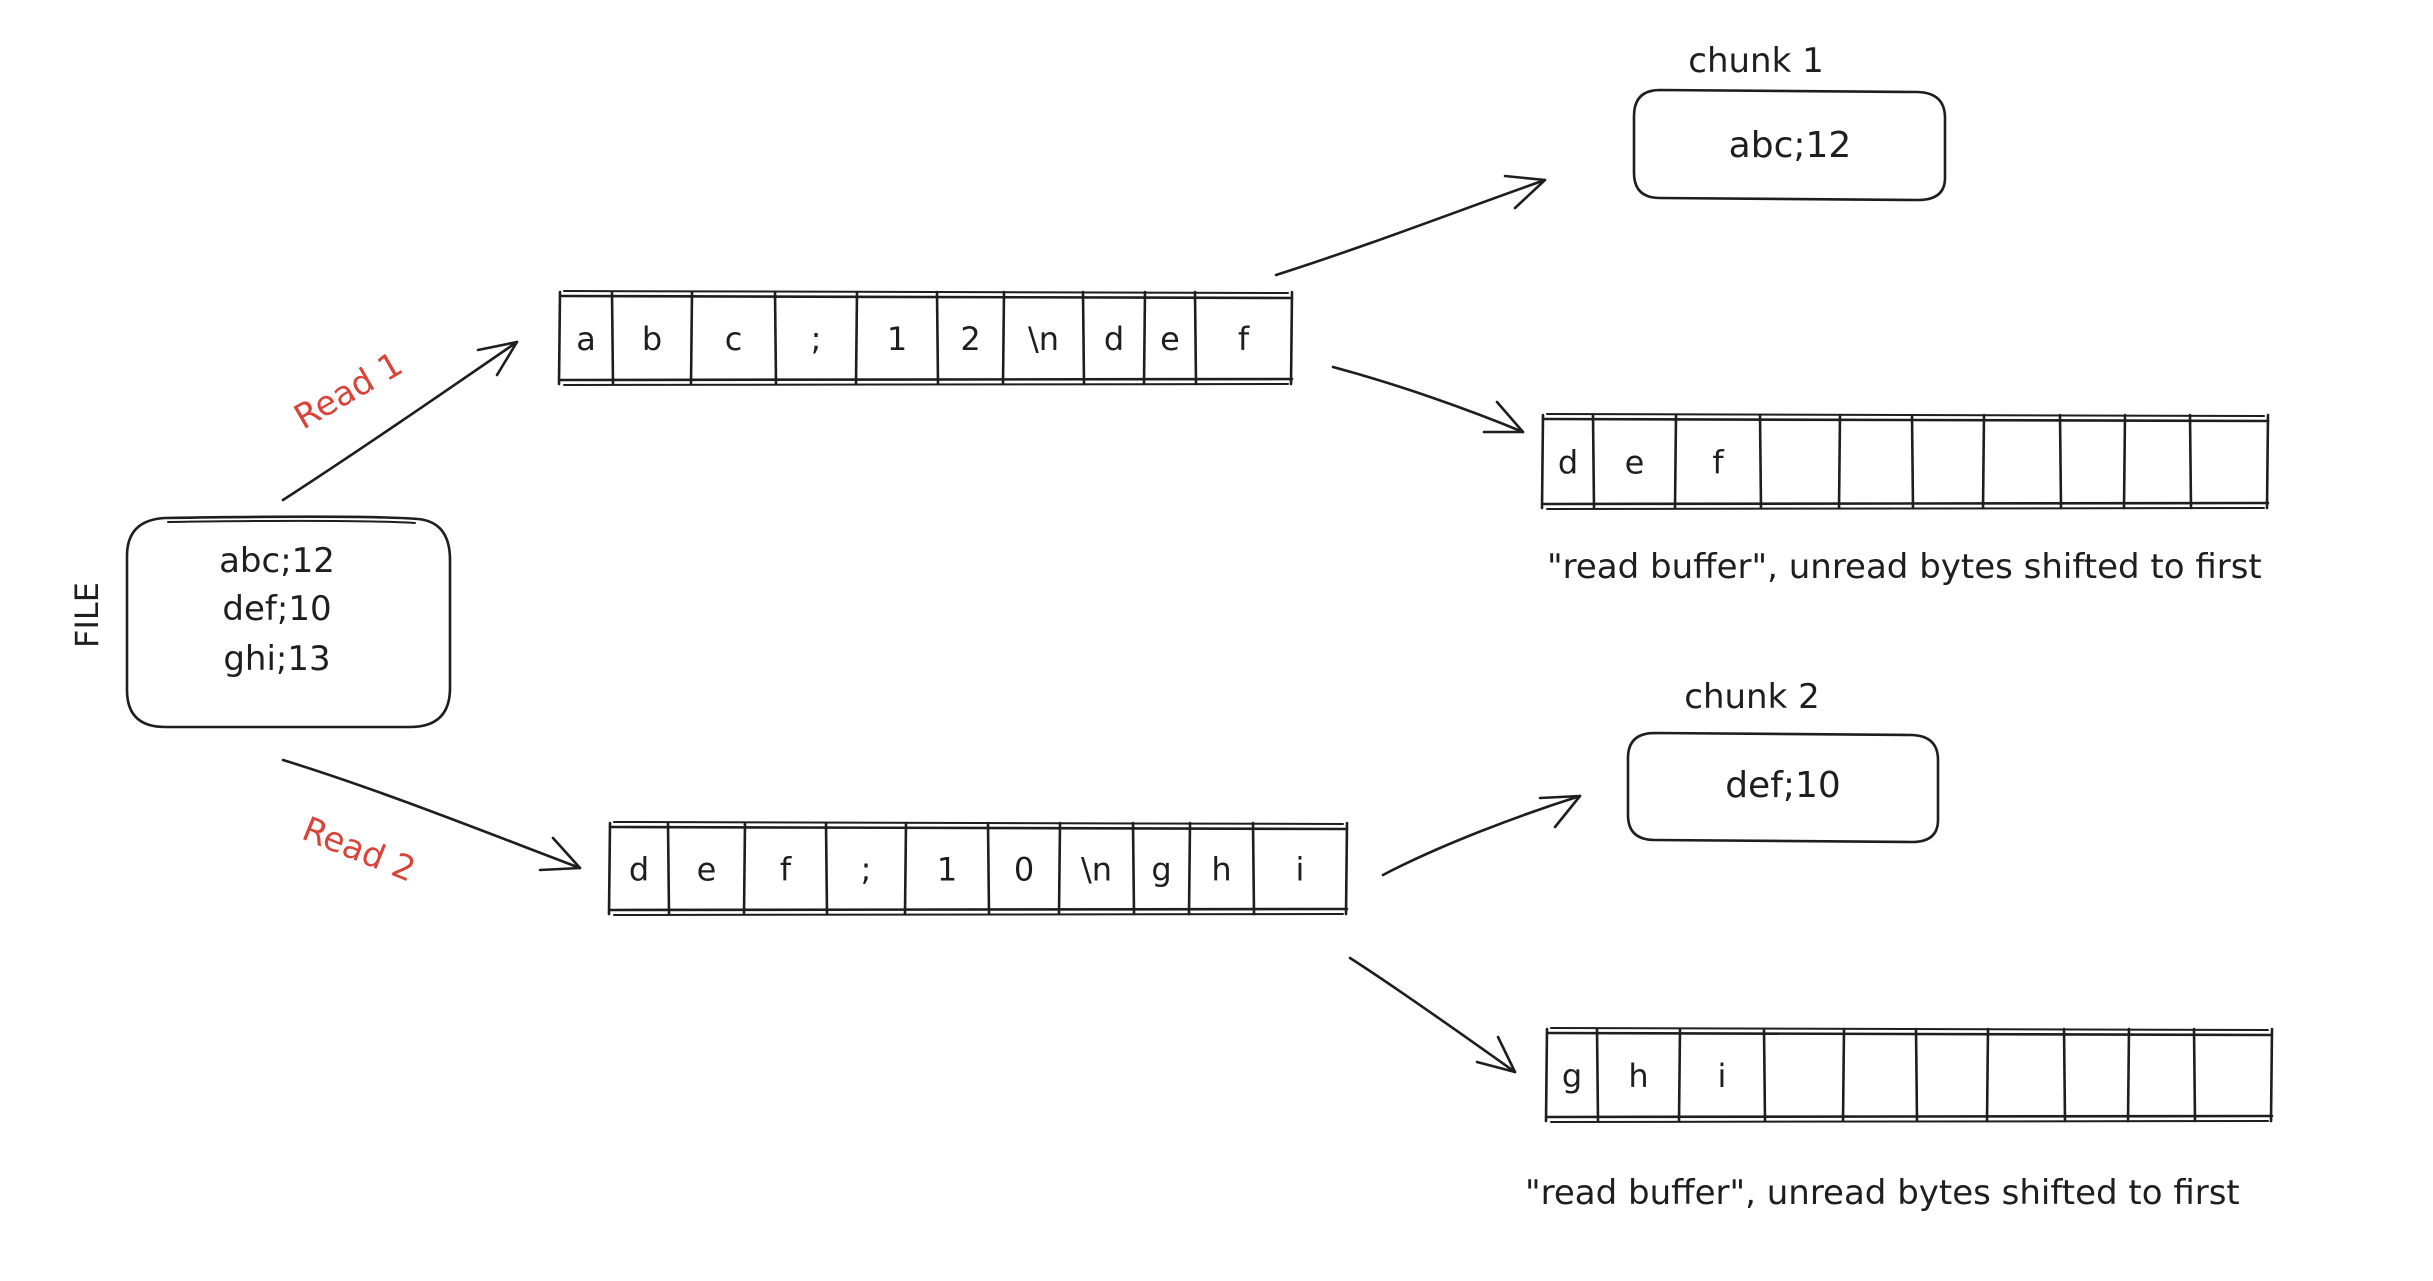 The height and width of the screenshot is (1281, 2433). What do you see at coordinates (276, 609) in the screenshot?
I see `file-line-2: def;10` at bounding box center [276, 609].